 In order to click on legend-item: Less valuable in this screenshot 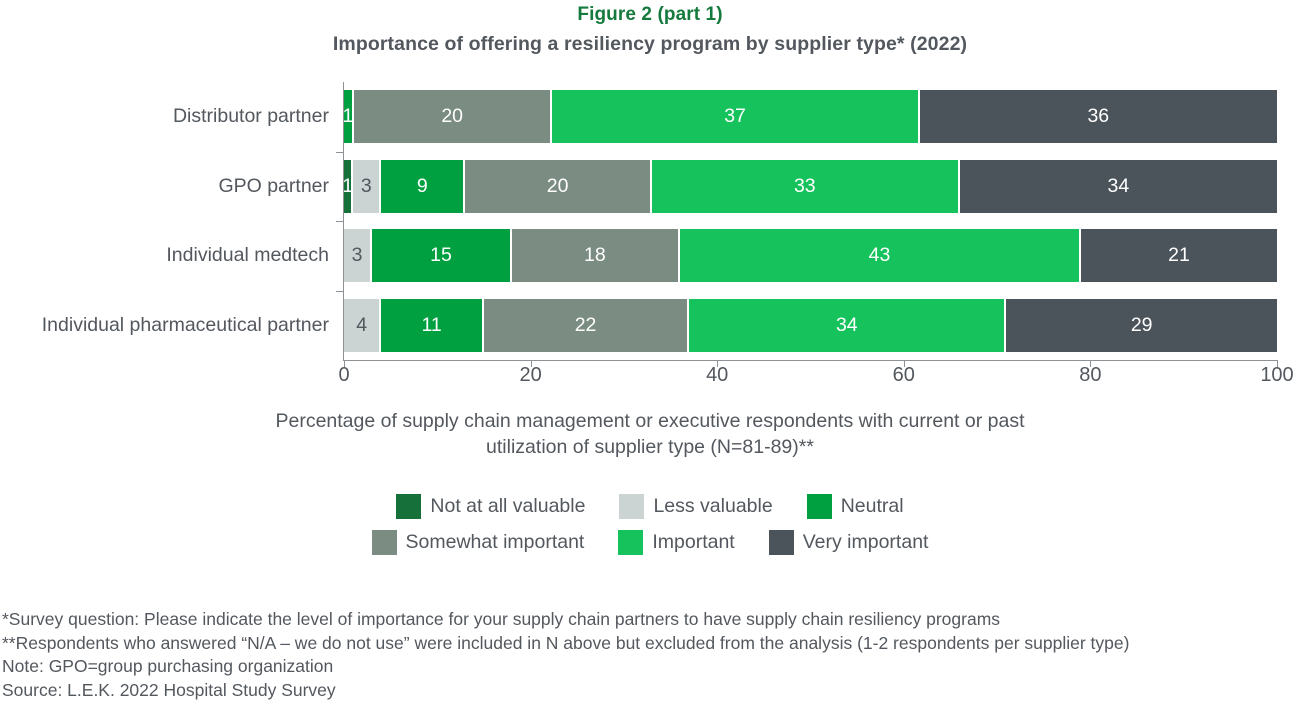, I will do `click(696, 506)`.